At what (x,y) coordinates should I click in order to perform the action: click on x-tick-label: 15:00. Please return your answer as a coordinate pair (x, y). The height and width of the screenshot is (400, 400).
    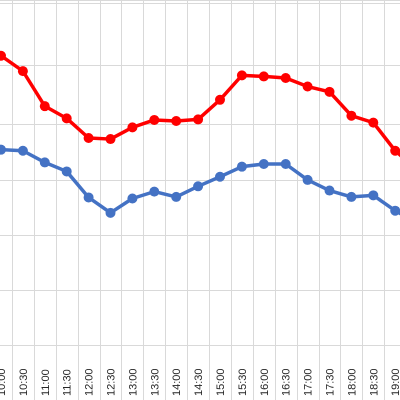
    Looking at the image, I should click on (221, 382).